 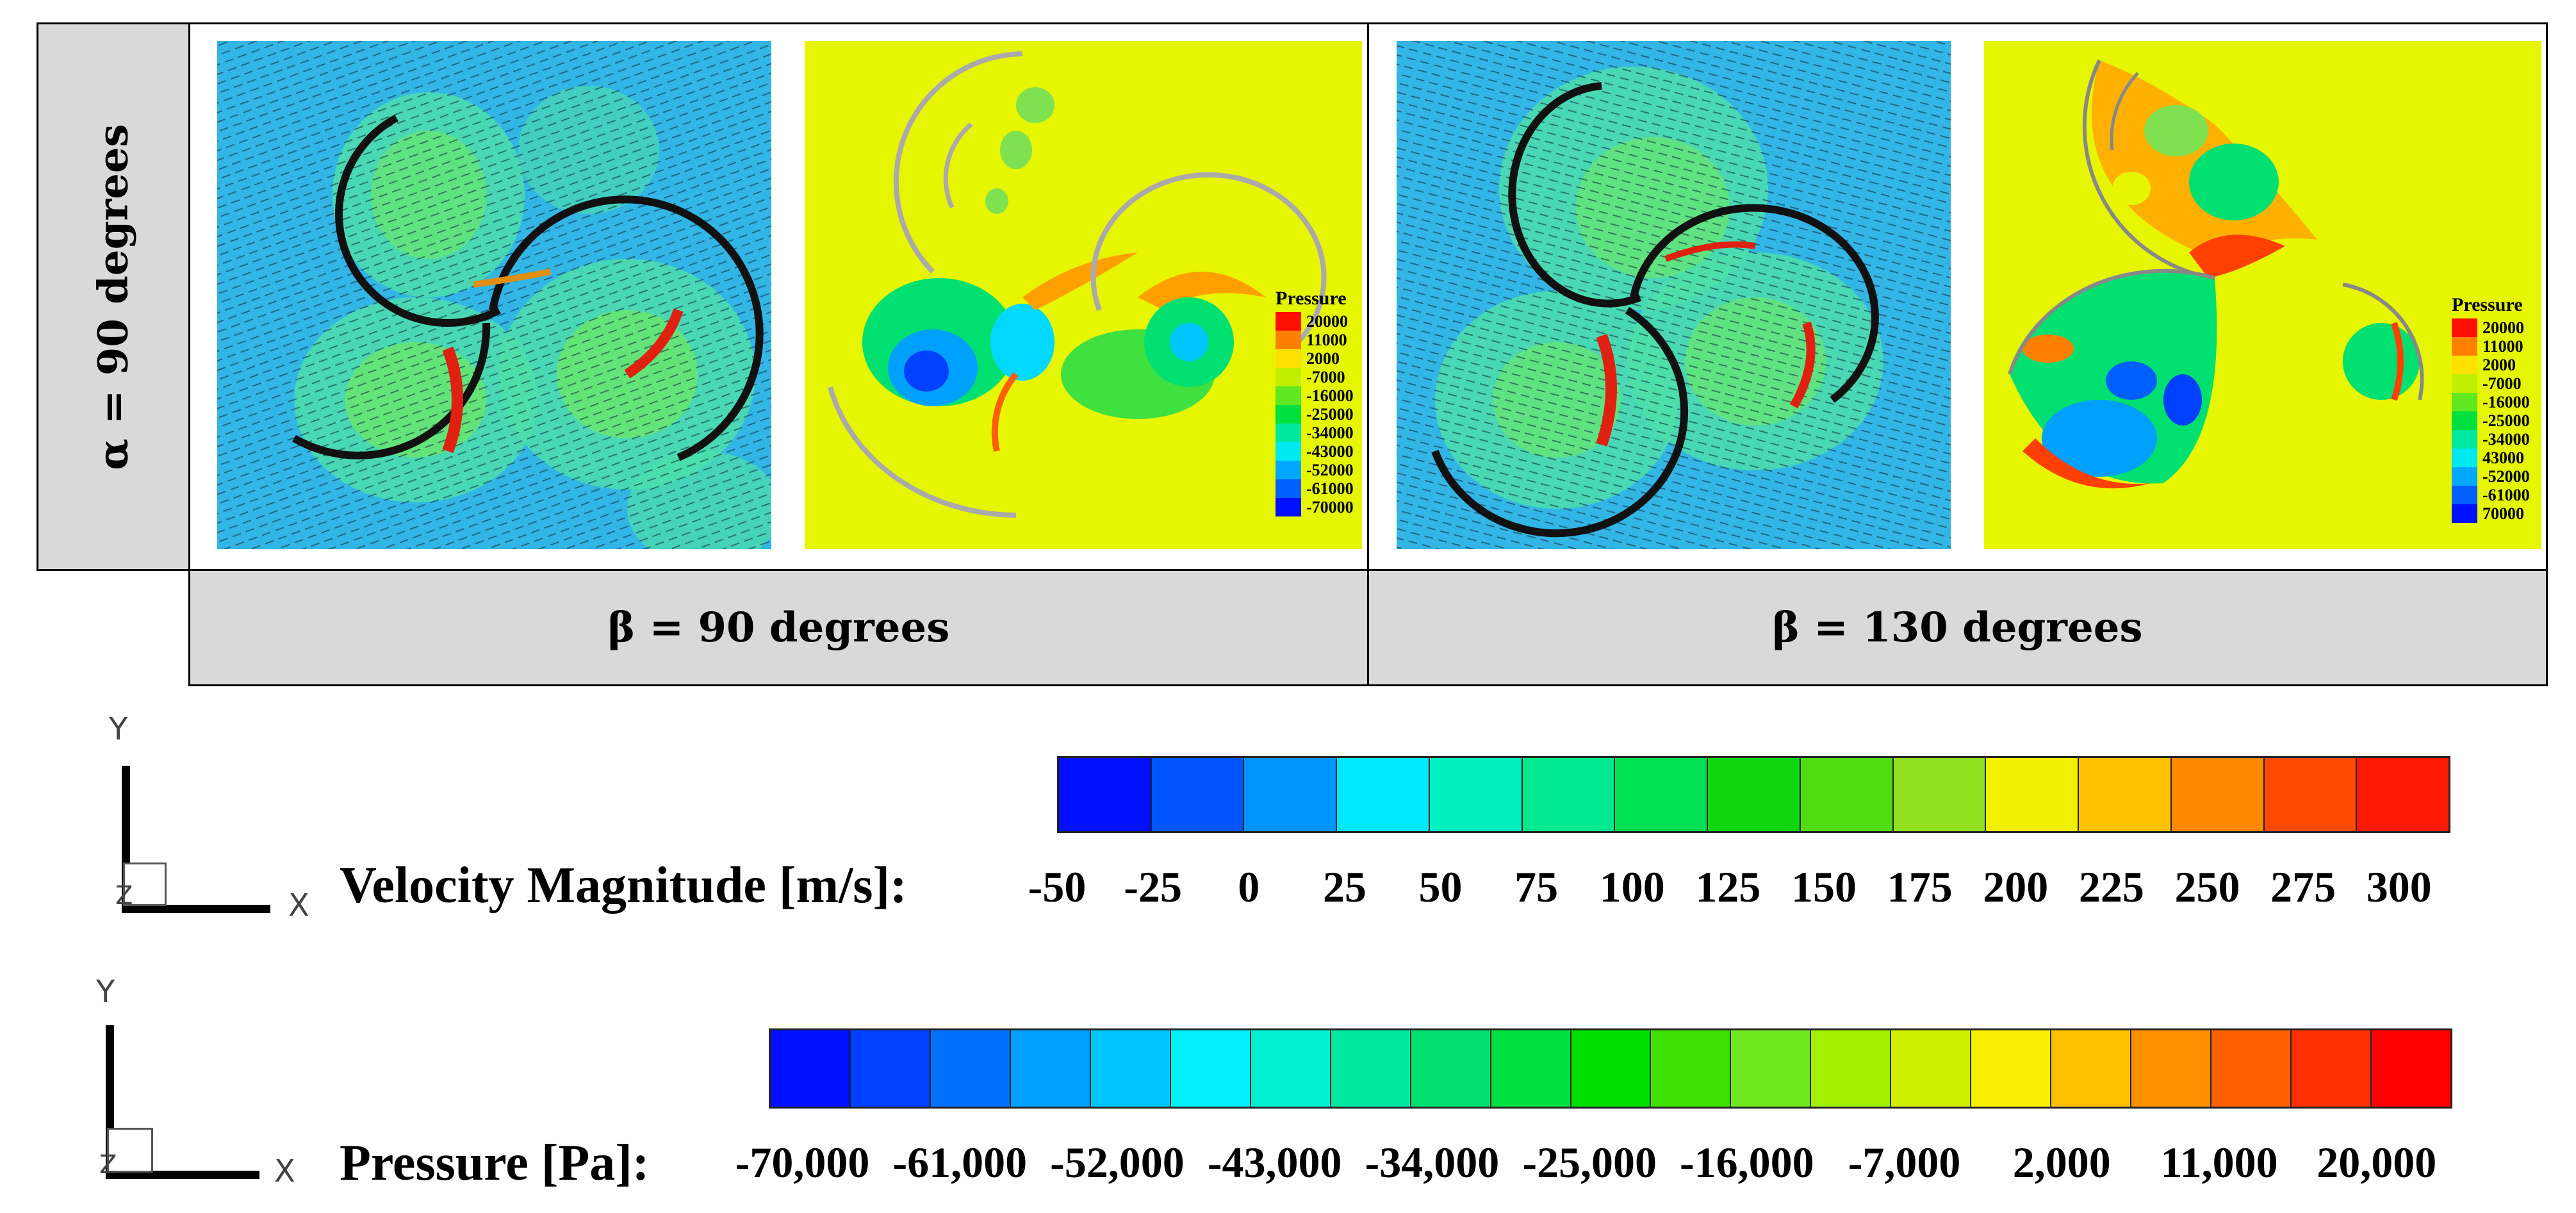 What do you see at coordinates (1274, 1162) in the screenshot?
I see `pressure-colorbar-tick-label: -43,000` at bounding box center [1274, 1162].